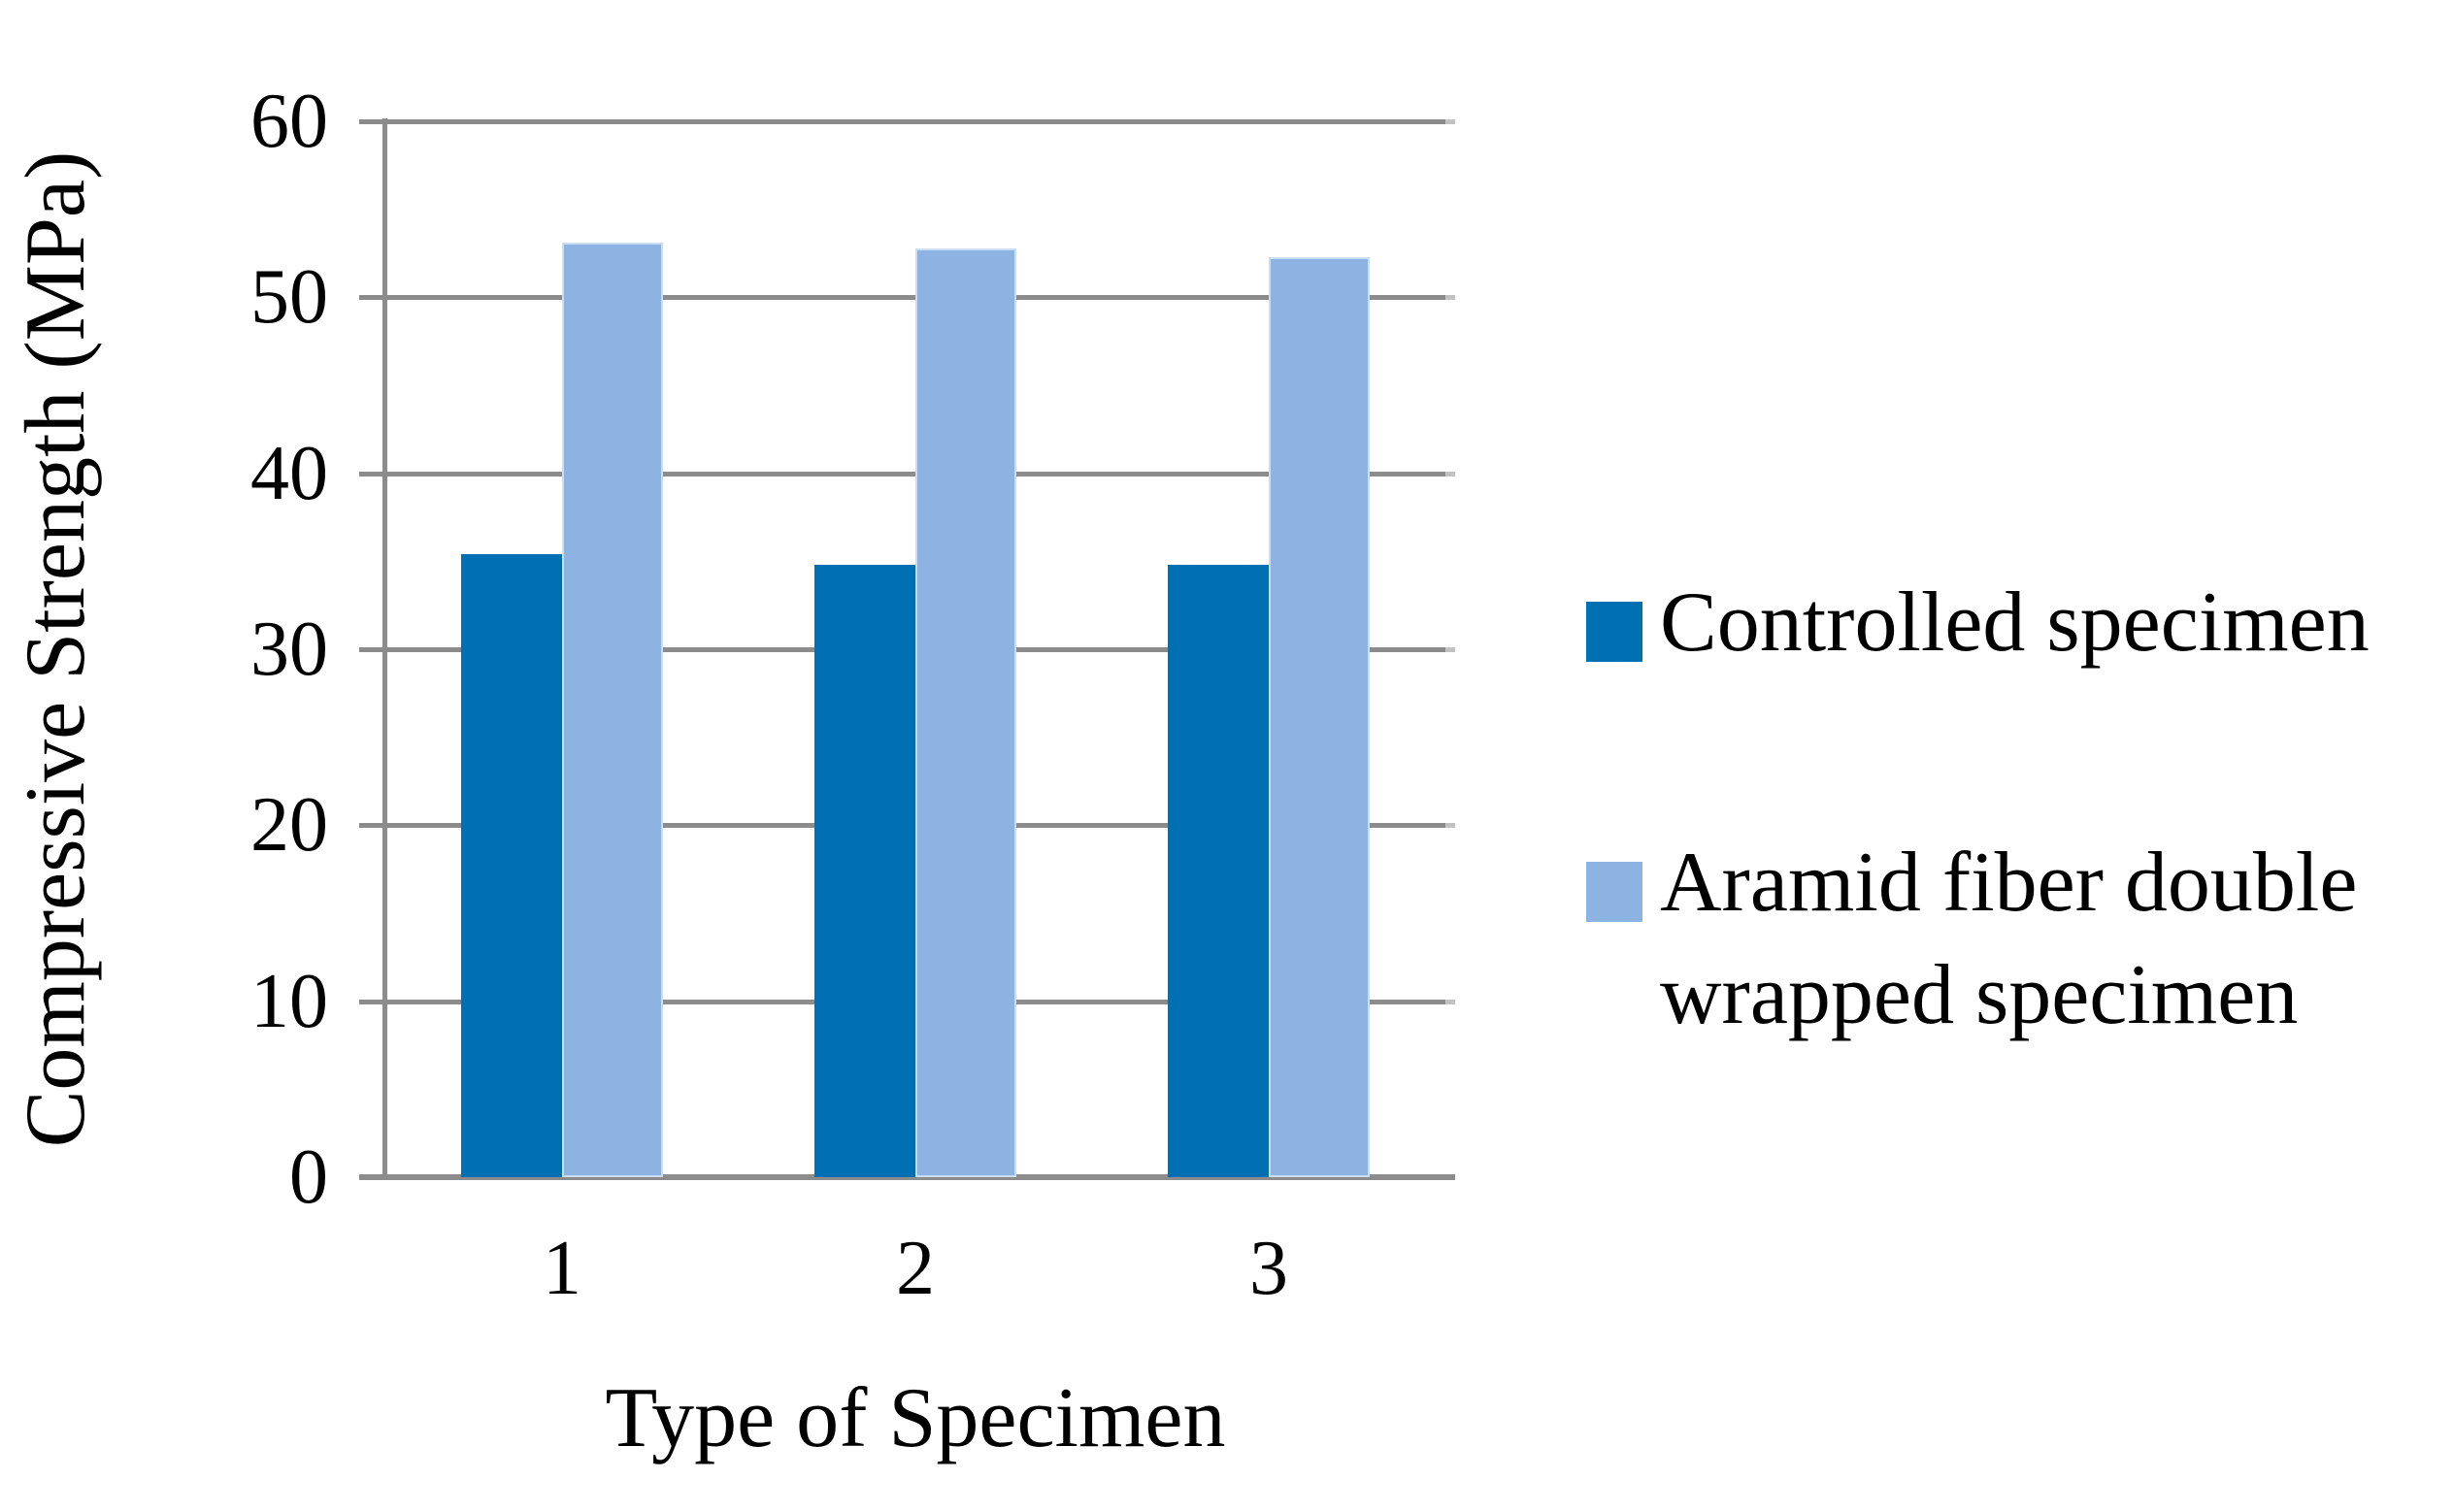 The height and width of the screenshot is (1512, 2454). Describe the element at coordinates (289, 473) in the screenshot. I see `y-tick-label-40: 40` at that location.